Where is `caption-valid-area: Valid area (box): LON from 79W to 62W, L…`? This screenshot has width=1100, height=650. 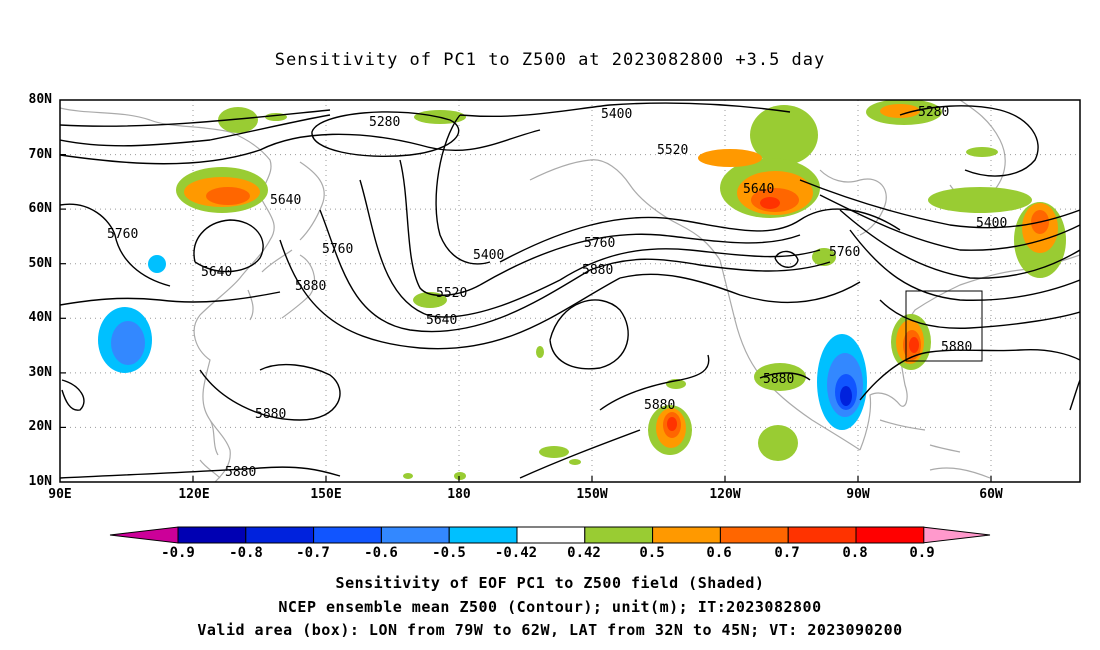 caption-valid-area: Valid area (box): LON from 79W to 62W, L… is located at coordinates (550, 630).